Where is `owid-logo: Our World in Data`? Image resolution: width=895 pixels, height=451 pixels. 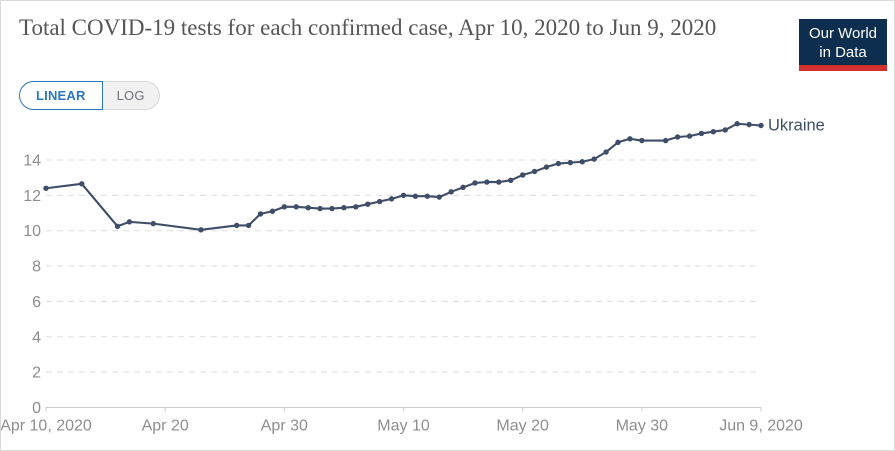
owid-logo: Our World in Data is located at coordinates (843, 45).